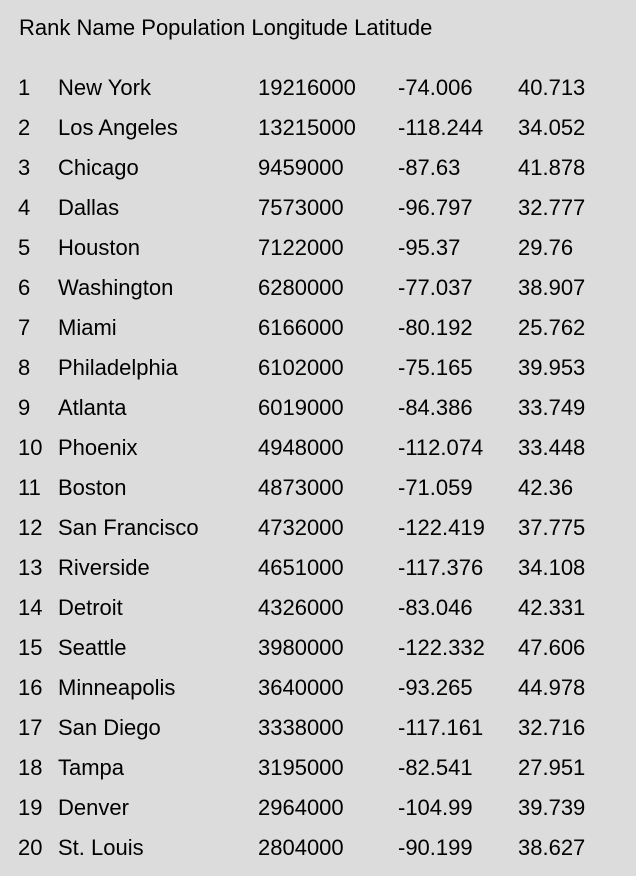 Image resolution: width=636 pixels, height=876 pixels. I want to click on rank-cell: 11, so click(29, 487).